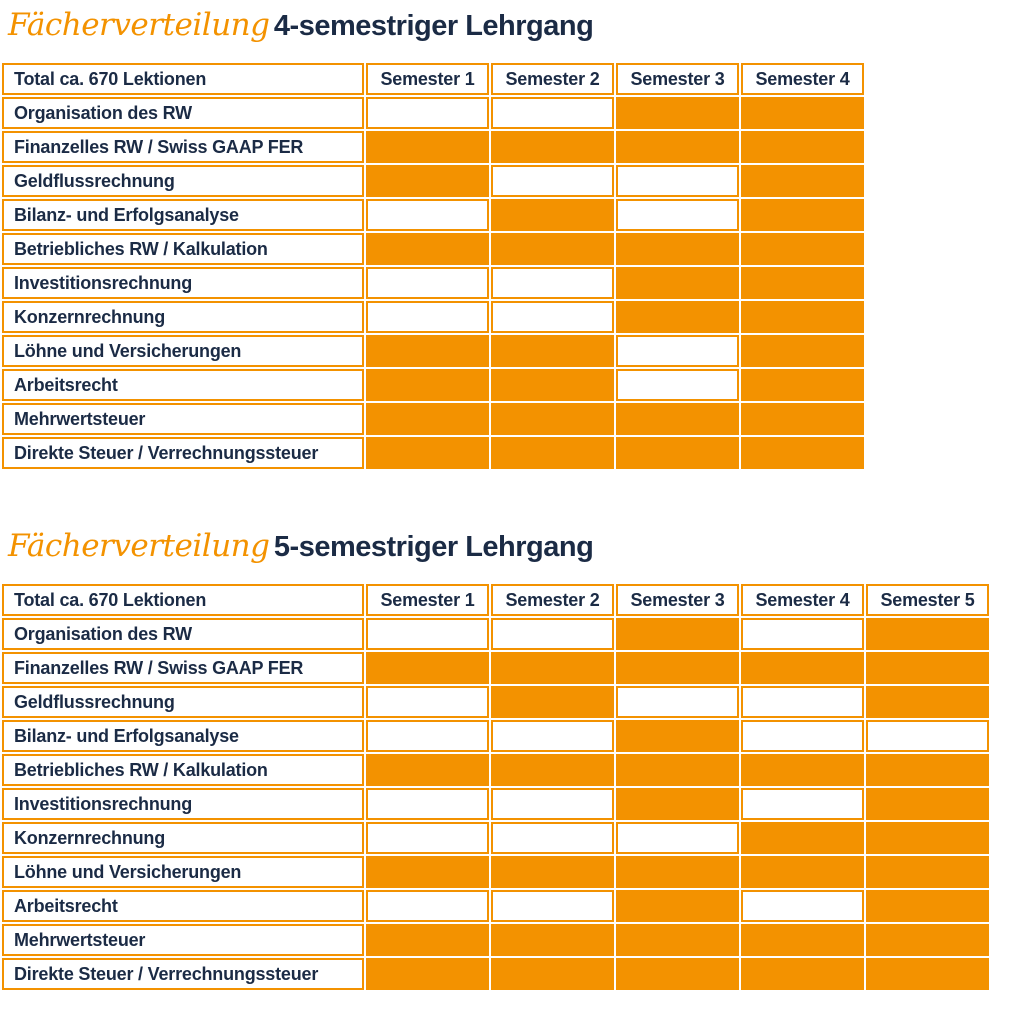  What do you see at coordinates (139, 25) in the screenshot?
I see `title-italic: Fächerverteilung` at bounding box center [139, 25].